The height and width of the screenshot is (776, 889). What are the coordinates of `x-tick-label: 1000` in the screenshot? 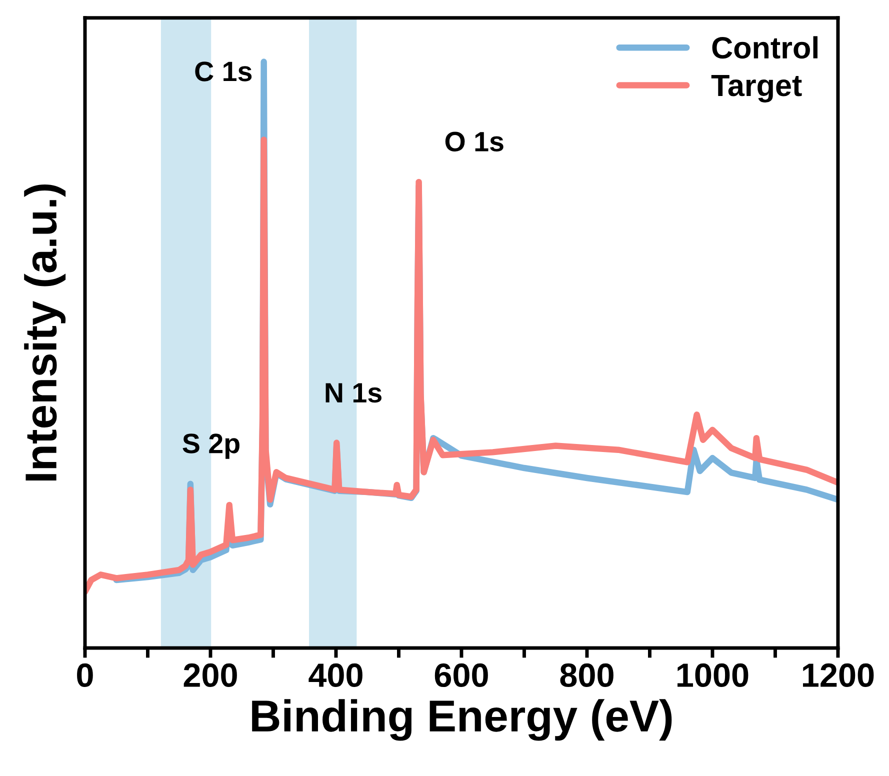 It's located at (713, 675).